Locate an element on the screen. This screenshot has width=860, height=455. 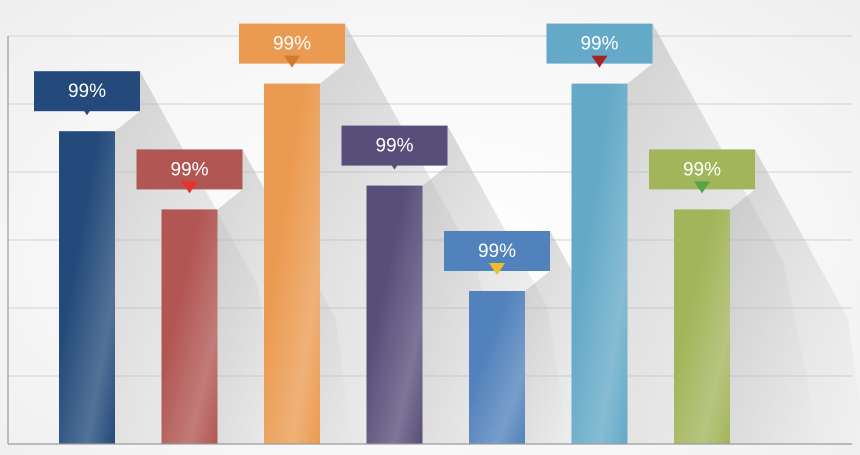
bar-shadow is located at coordinates (795, 296).